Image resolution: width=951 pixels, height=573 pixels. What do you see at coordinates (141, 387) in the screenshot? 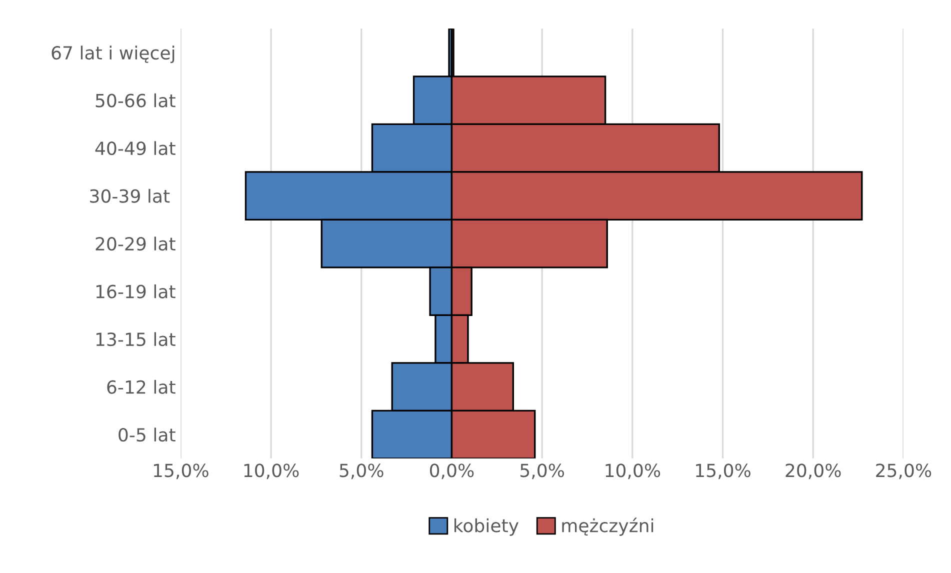
I see `y-tick-label: 6-12 lat` at bounding box center [141, 387].